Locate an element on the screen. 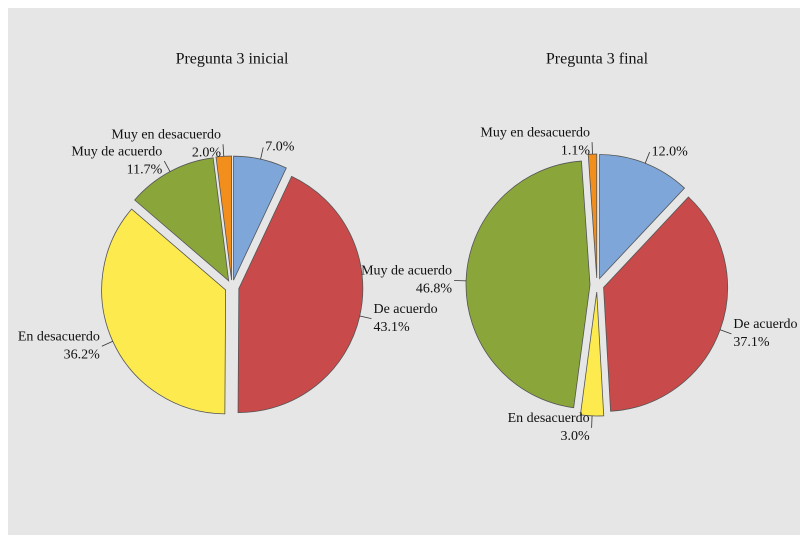 This screenshot has height=542, width=807. value-label: 3.0% is located at coordinates (575, 436).